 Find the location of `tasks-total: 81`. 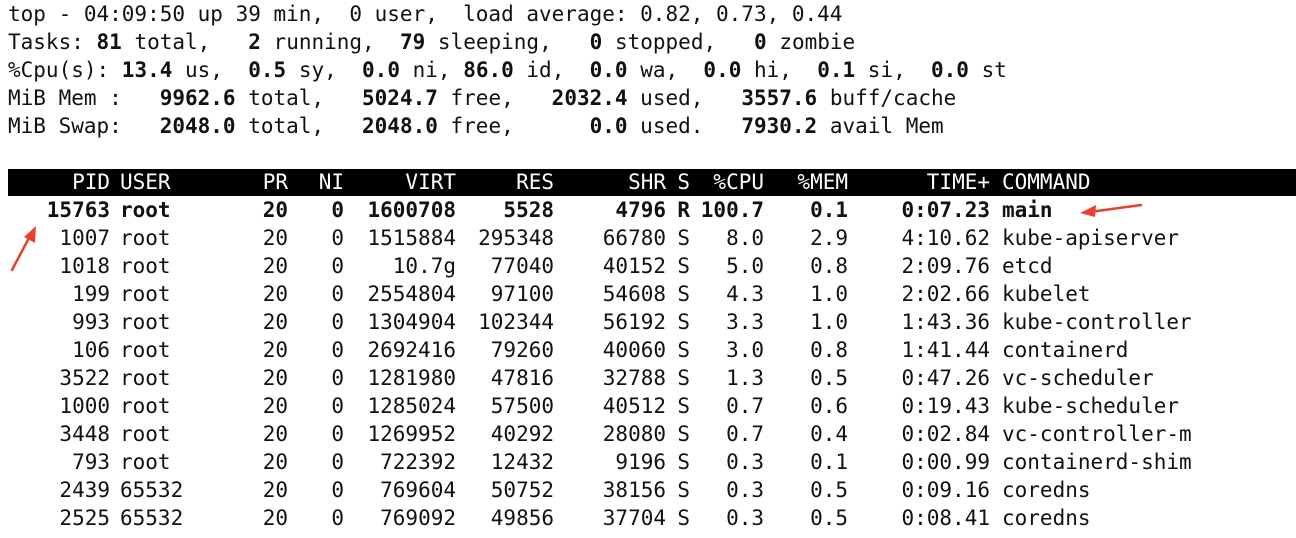

tasks-total: 81 is located at coordinates (109, 42).